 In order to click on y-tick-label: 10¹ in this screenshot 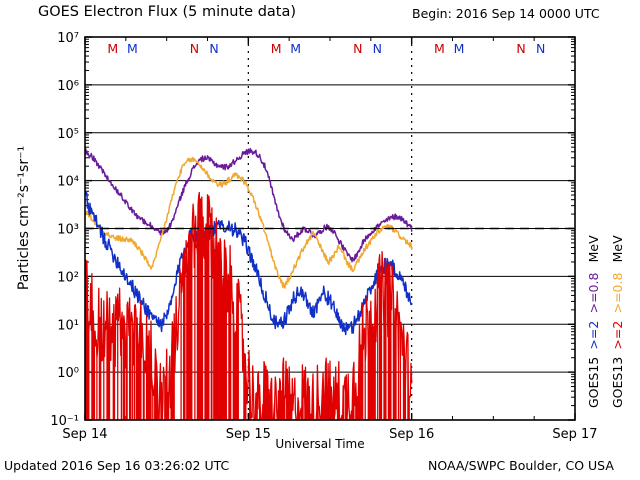, I will do `click(68, 325)`.